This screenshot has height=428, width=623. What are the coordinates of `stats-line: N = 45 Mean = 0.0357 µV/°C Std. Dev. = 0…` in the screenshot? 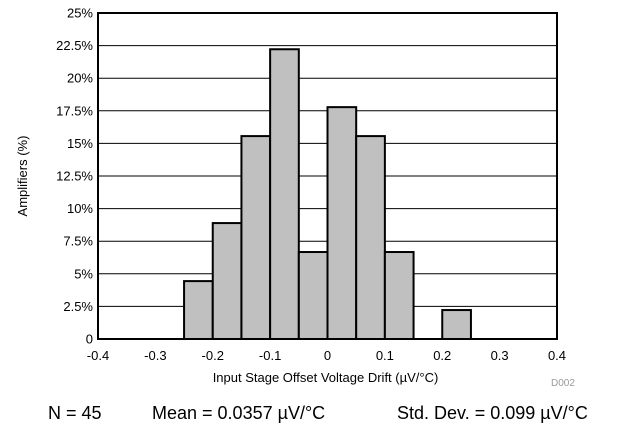 It's located at (311, 413).